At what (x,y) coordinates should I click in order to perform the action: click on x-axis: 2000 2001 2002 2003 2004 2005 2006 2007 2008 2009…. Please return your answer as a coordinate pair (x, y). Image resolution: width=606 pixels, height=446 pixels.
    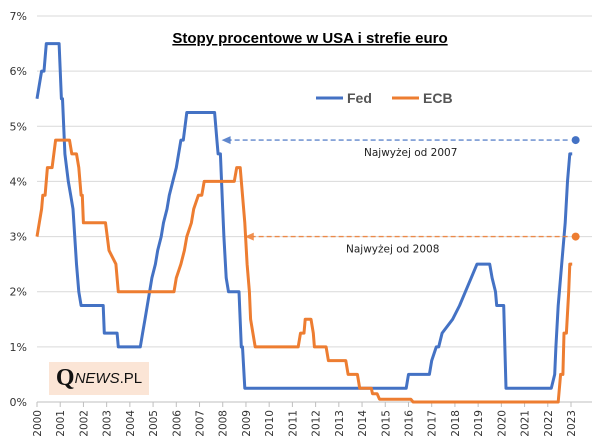
    Looking at the image, I should click on (312, 419).